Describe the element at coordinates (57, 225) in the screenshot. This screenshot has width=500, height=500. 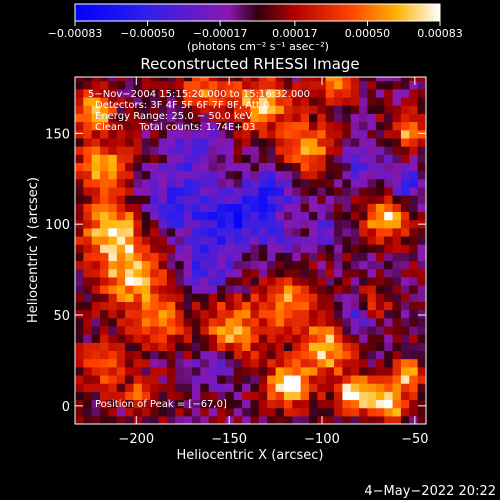
I see `y-tick-label: 100` at that location.